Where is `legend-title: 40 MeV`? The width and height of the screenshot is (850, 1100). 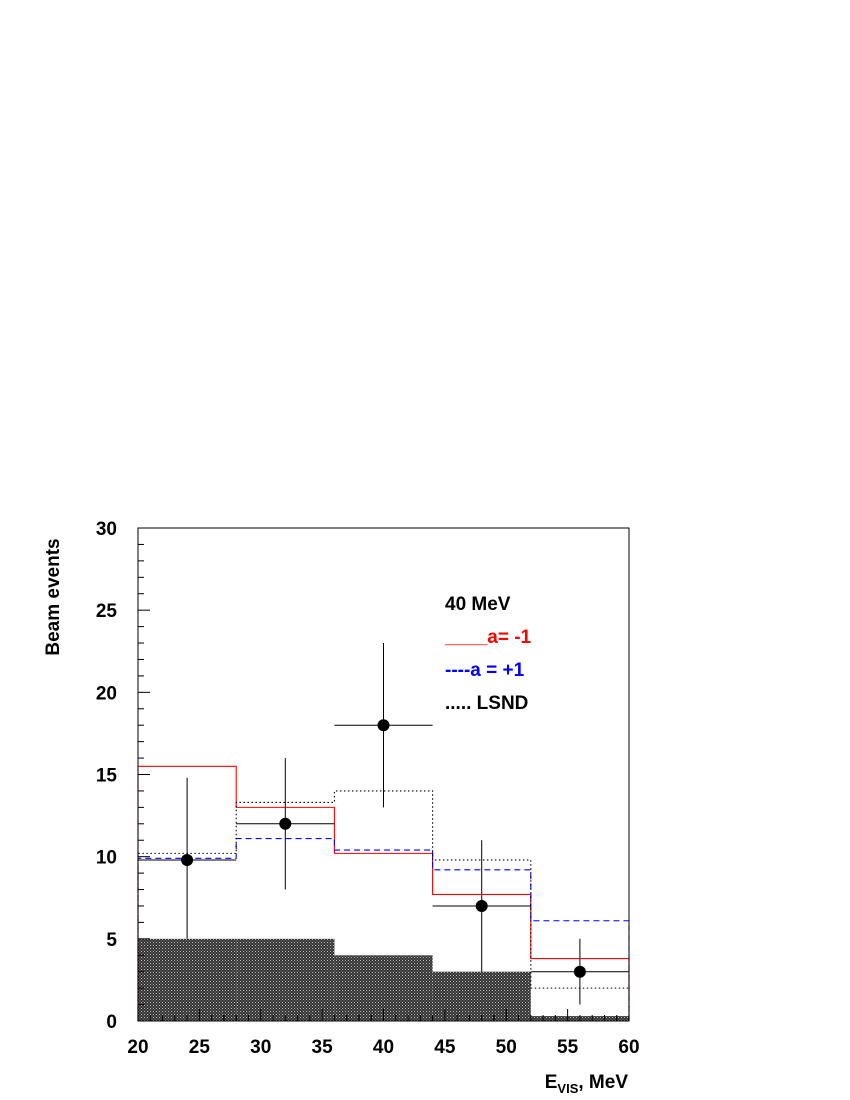
legend-title: 40 MeV is located at coordinates (478, 604).